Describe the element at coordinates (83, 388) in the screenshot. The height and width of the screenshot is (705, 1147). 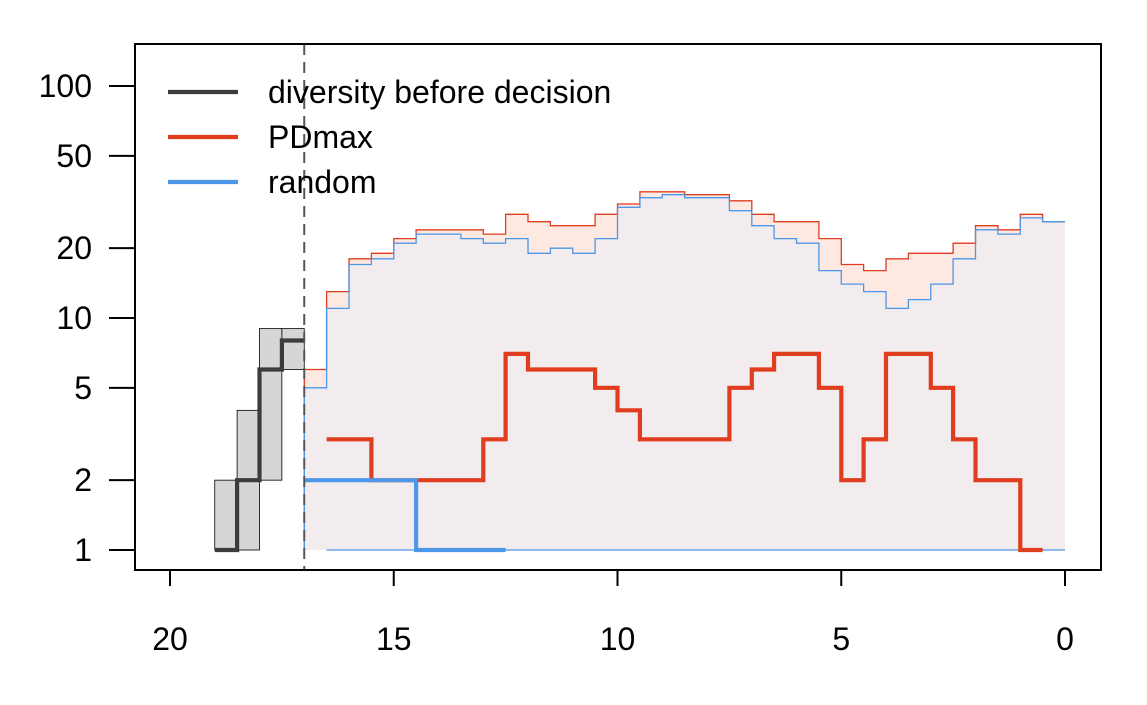
I see `y-tick-label: 5` at that location.